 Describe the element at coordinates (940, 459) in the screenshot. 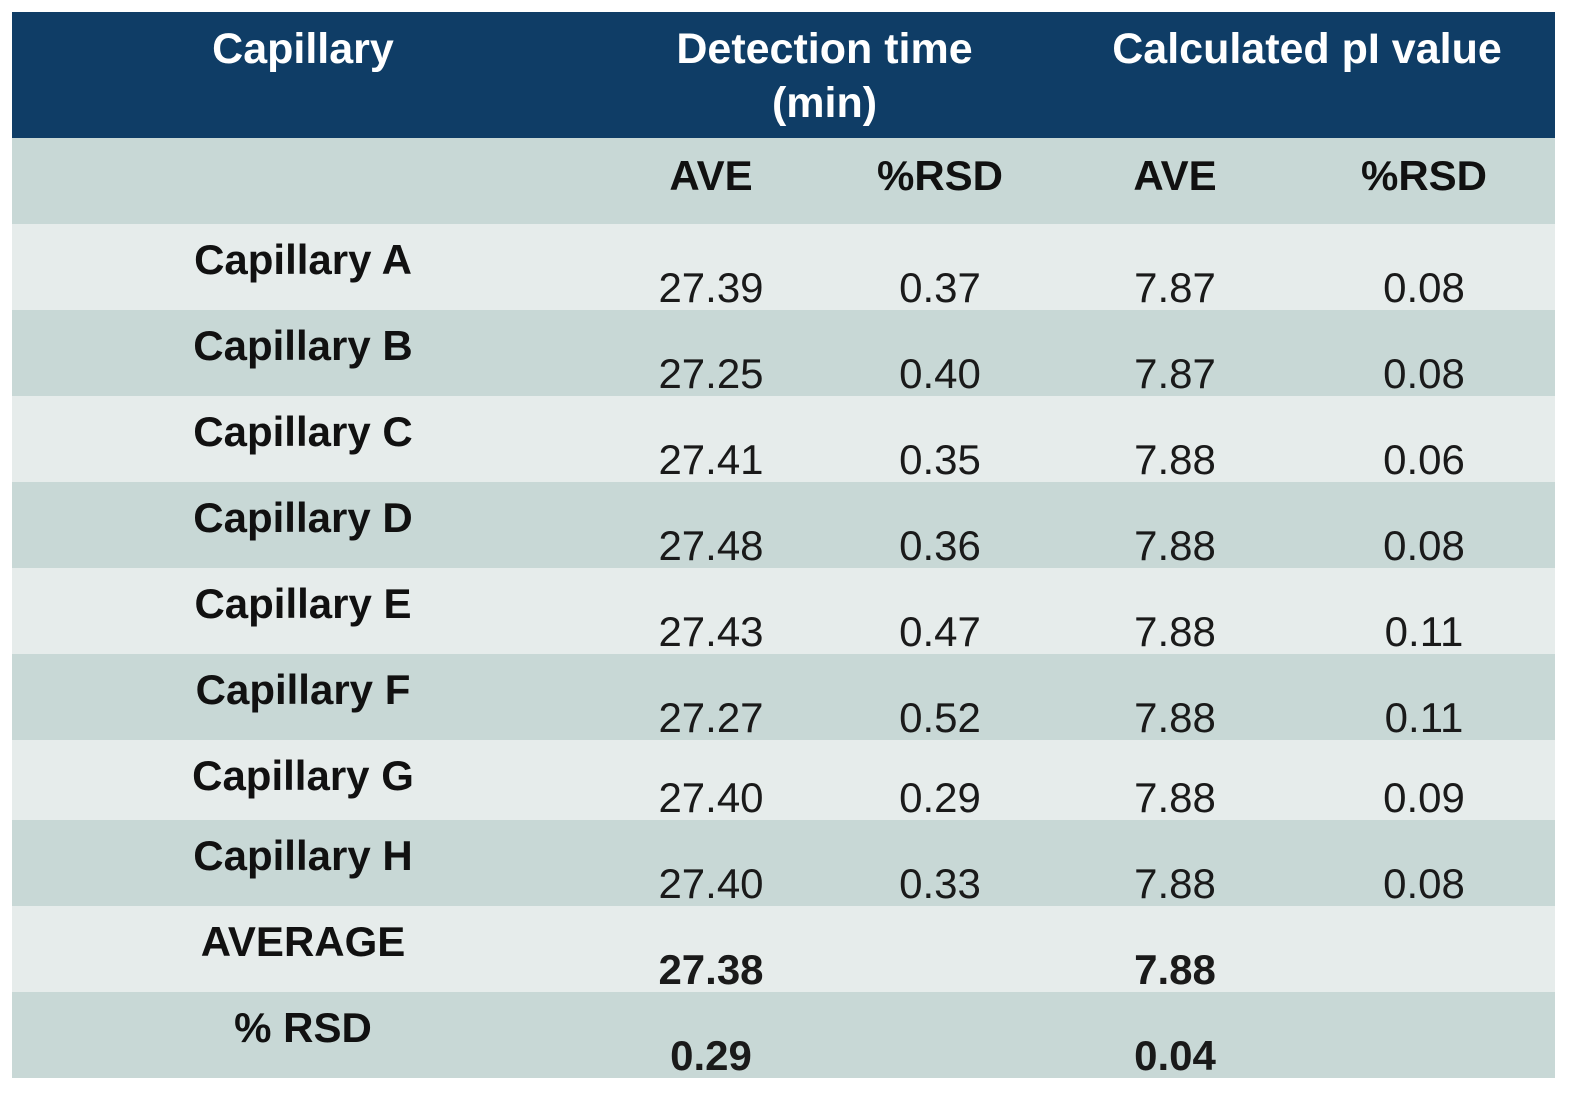

I see `detection-rsd: 0.35` at that location.